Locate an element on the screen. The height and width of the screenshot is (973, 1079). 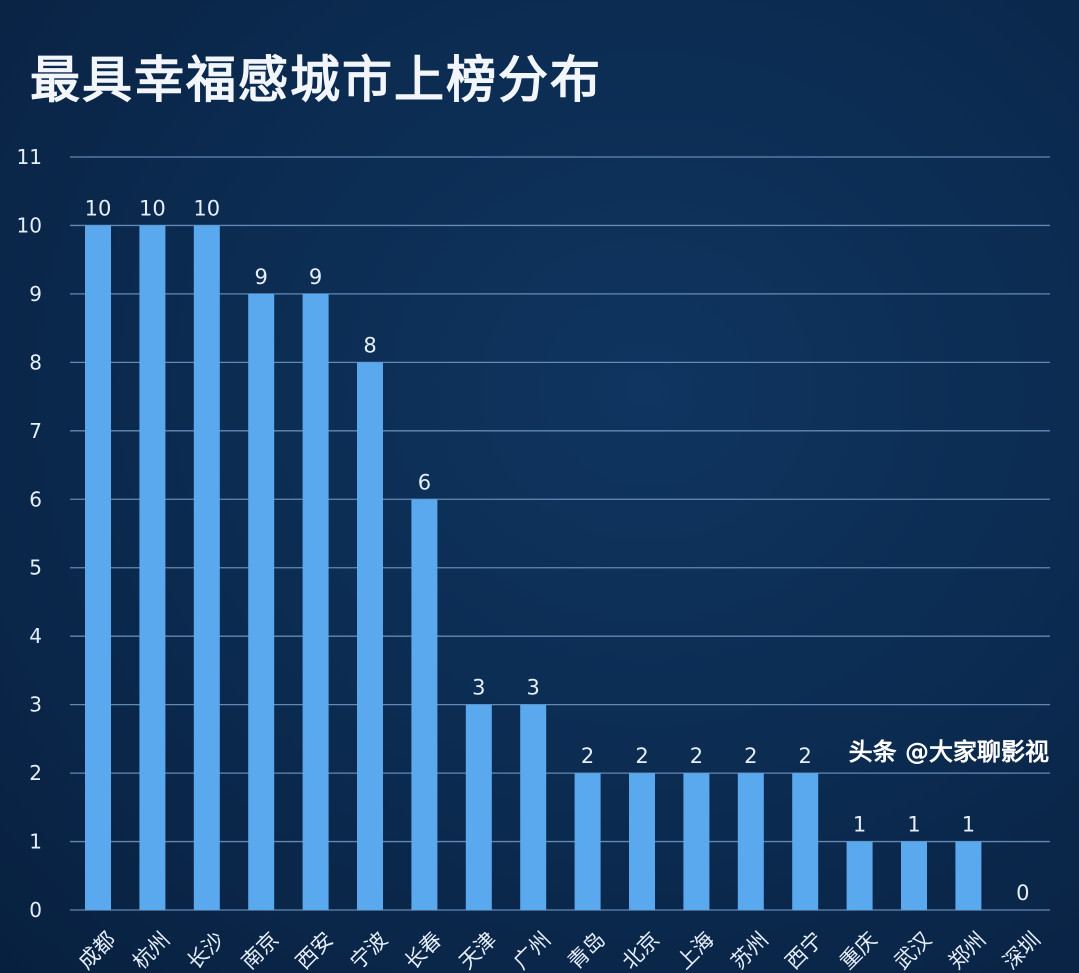
y-tick-label: 6 is located at coordinates (35, 499).